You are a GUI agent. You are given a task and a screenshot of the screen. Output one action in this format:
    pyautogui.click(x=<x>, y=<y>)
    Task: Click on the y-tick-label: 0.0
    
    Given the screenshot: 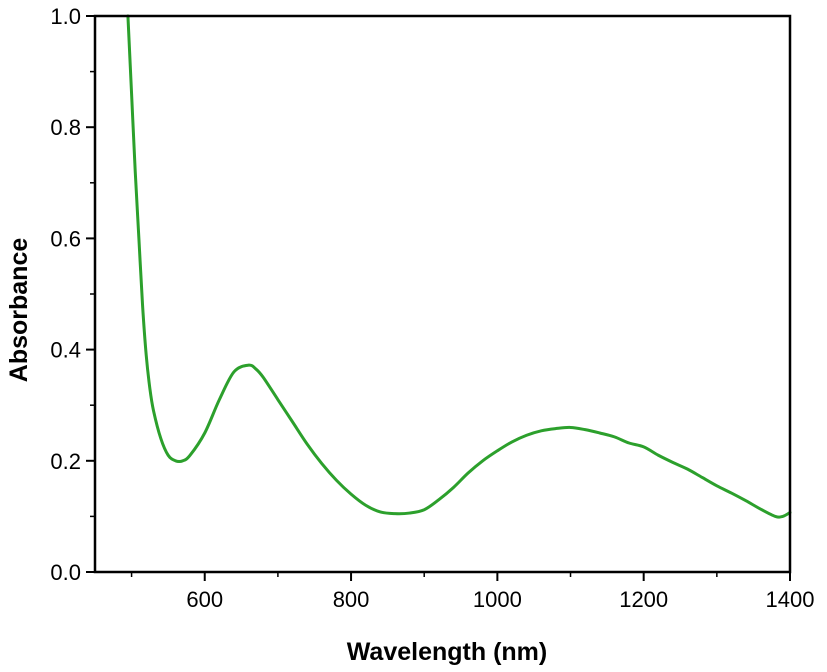 What is the action you would take?
    pyautogui.click(x=65, y=572)
    